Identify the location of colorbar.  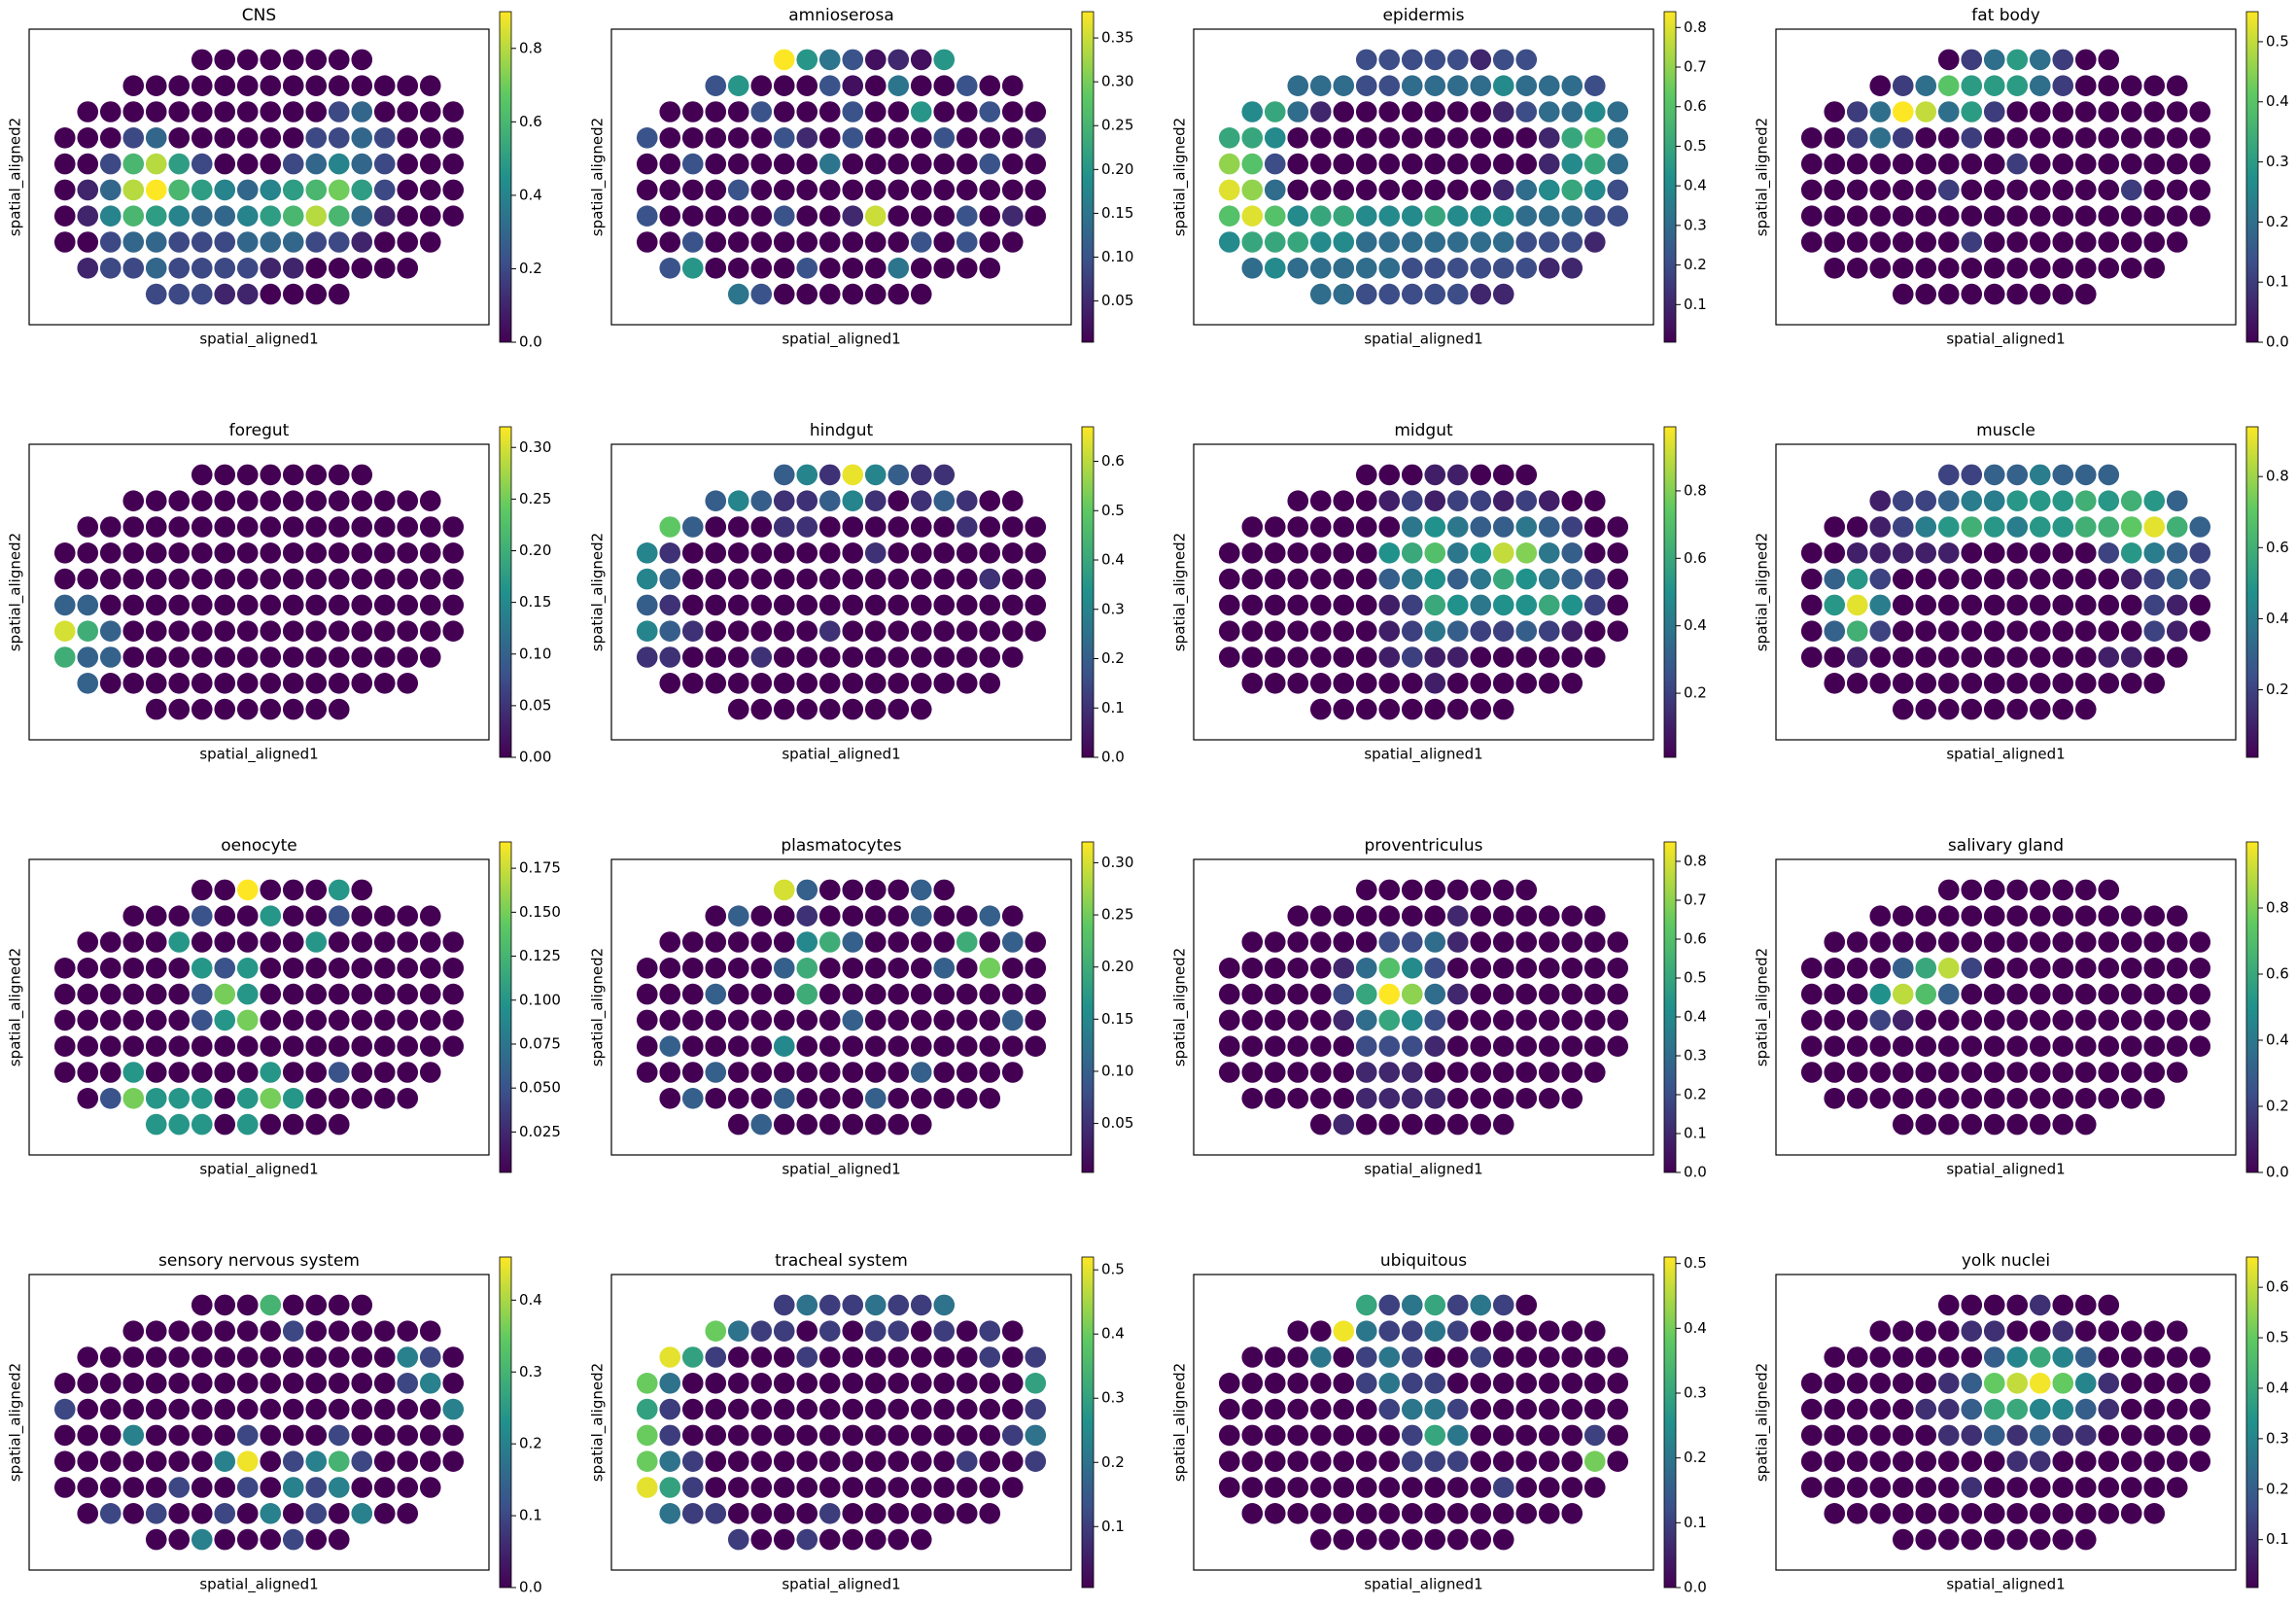
(1088, 177).